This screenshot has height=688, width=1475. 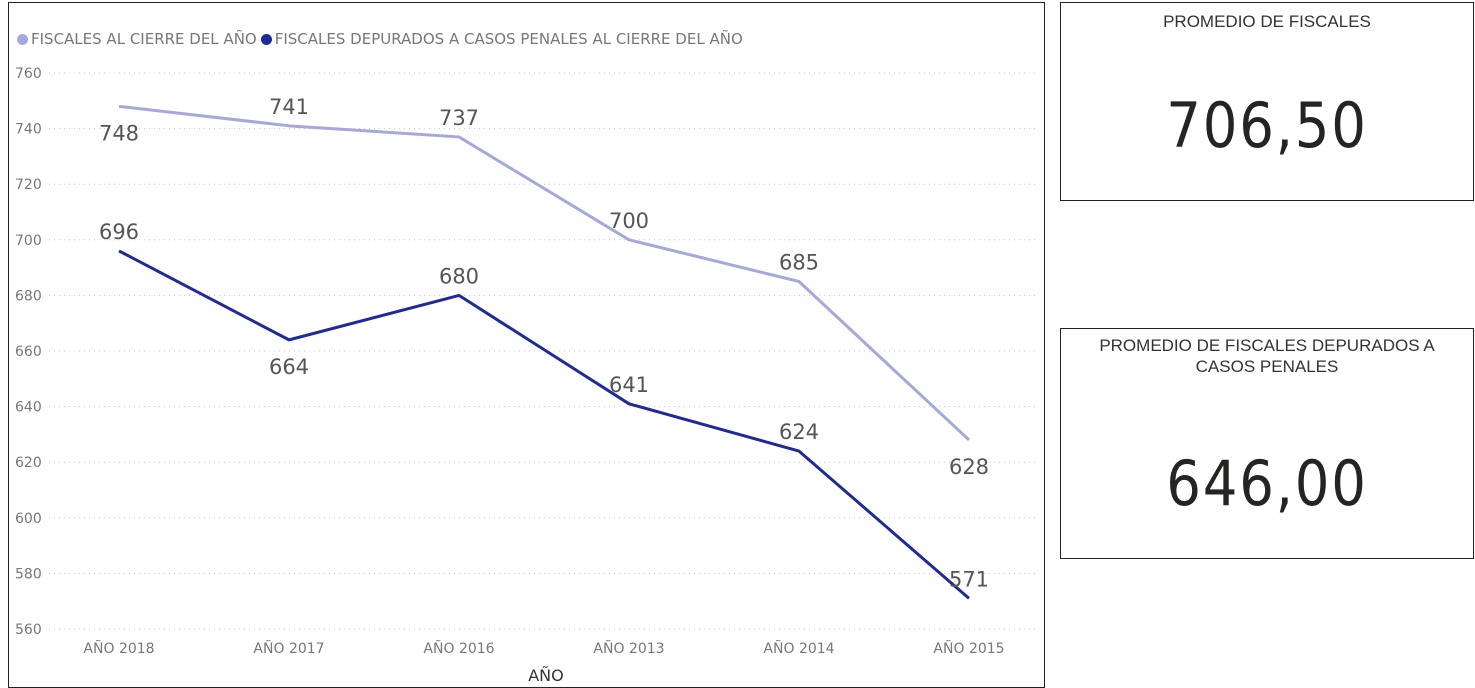 I want to click on y-tick-label: 580, so click(x=28, y=574).